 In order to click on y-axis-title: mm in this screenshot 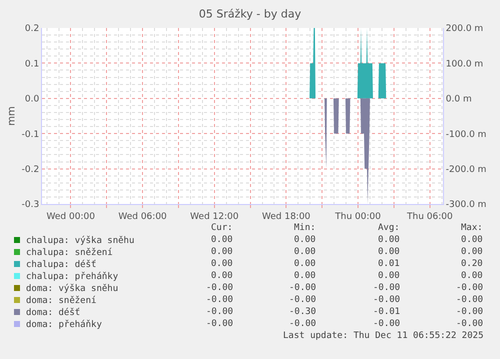, I will do `click(12, 116)`.